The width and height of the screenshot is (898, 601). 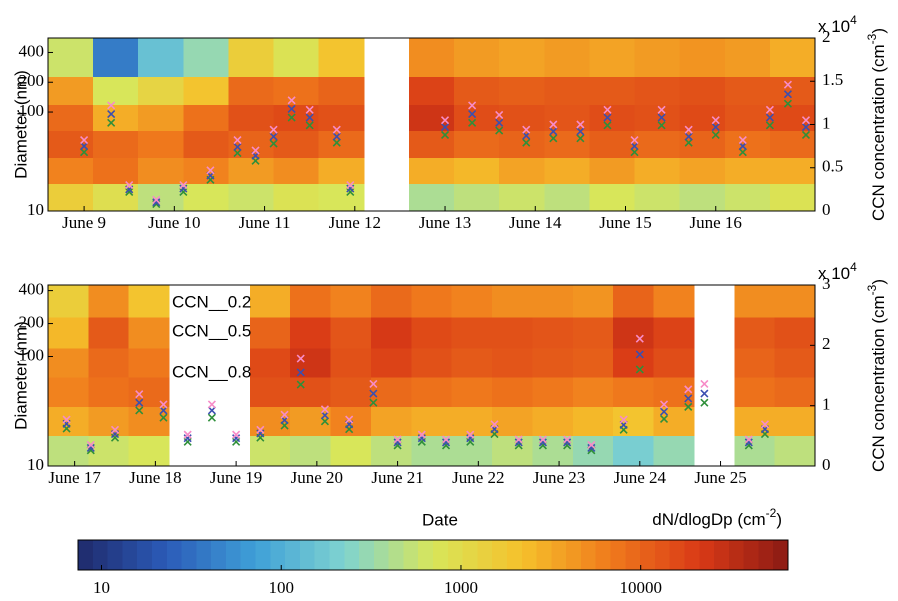 I want to click on x-axis-label: Date, so click(x=440, y=519).